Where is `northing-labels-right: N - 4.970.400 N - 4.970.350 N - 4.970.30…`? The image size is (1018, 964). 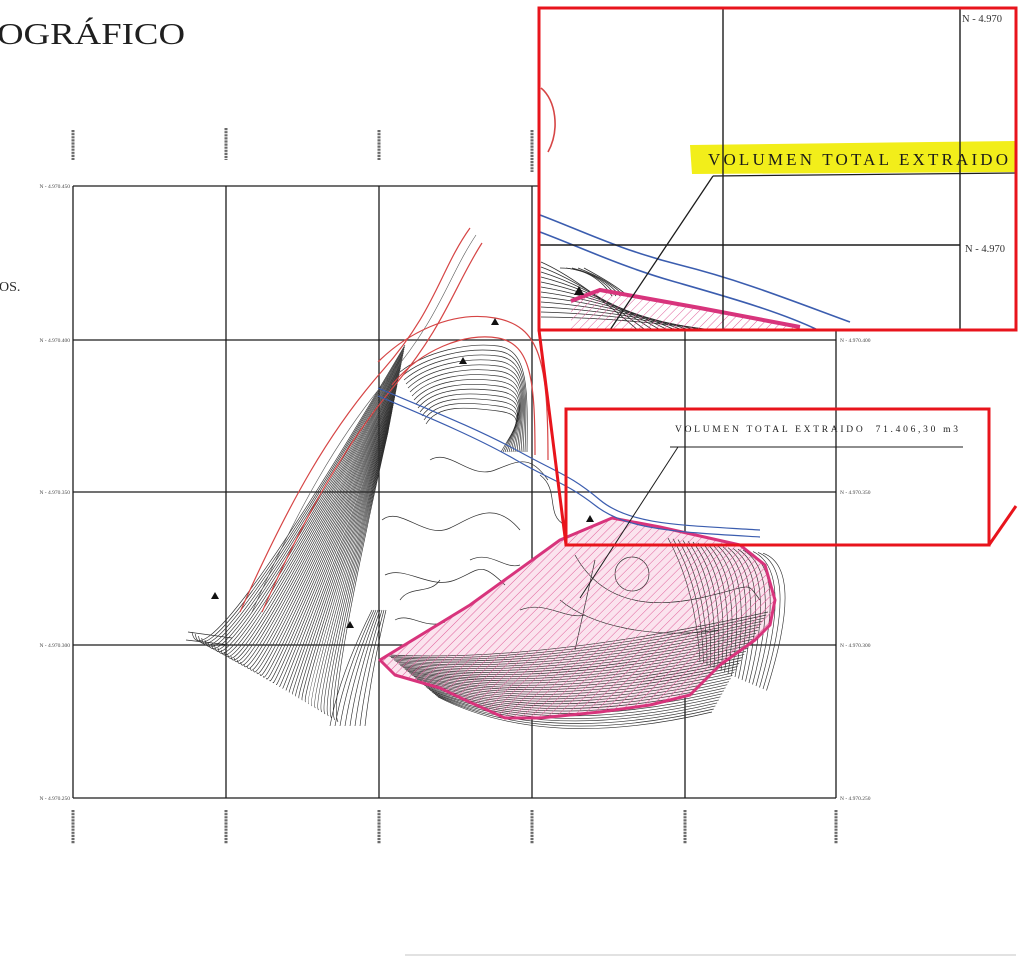 northing-labels-right: N - 4.970.400 N - 4.970.350 N - 4.970.30… is located at coordinates (855, 570).